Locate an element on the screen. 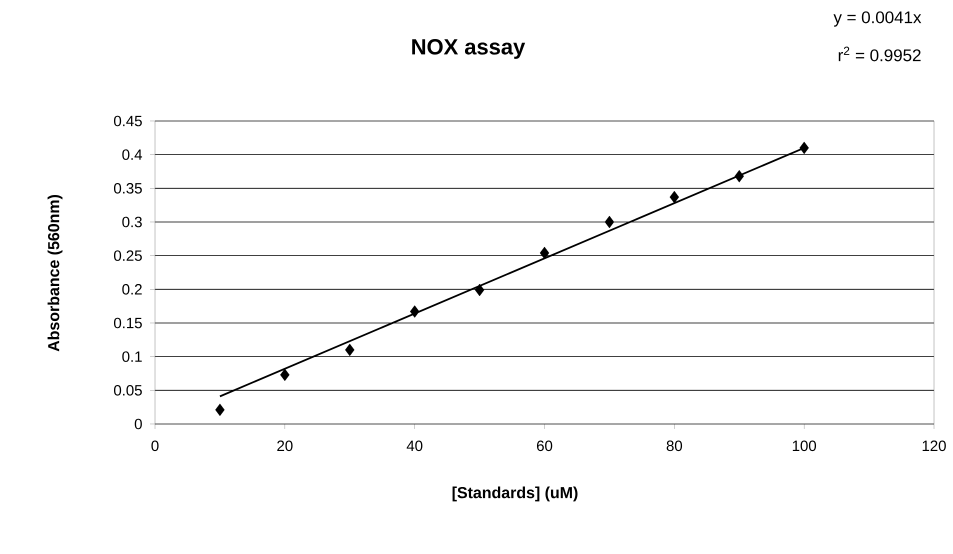  y-tick-label: 0.3 is located at coordinates (132, 222).